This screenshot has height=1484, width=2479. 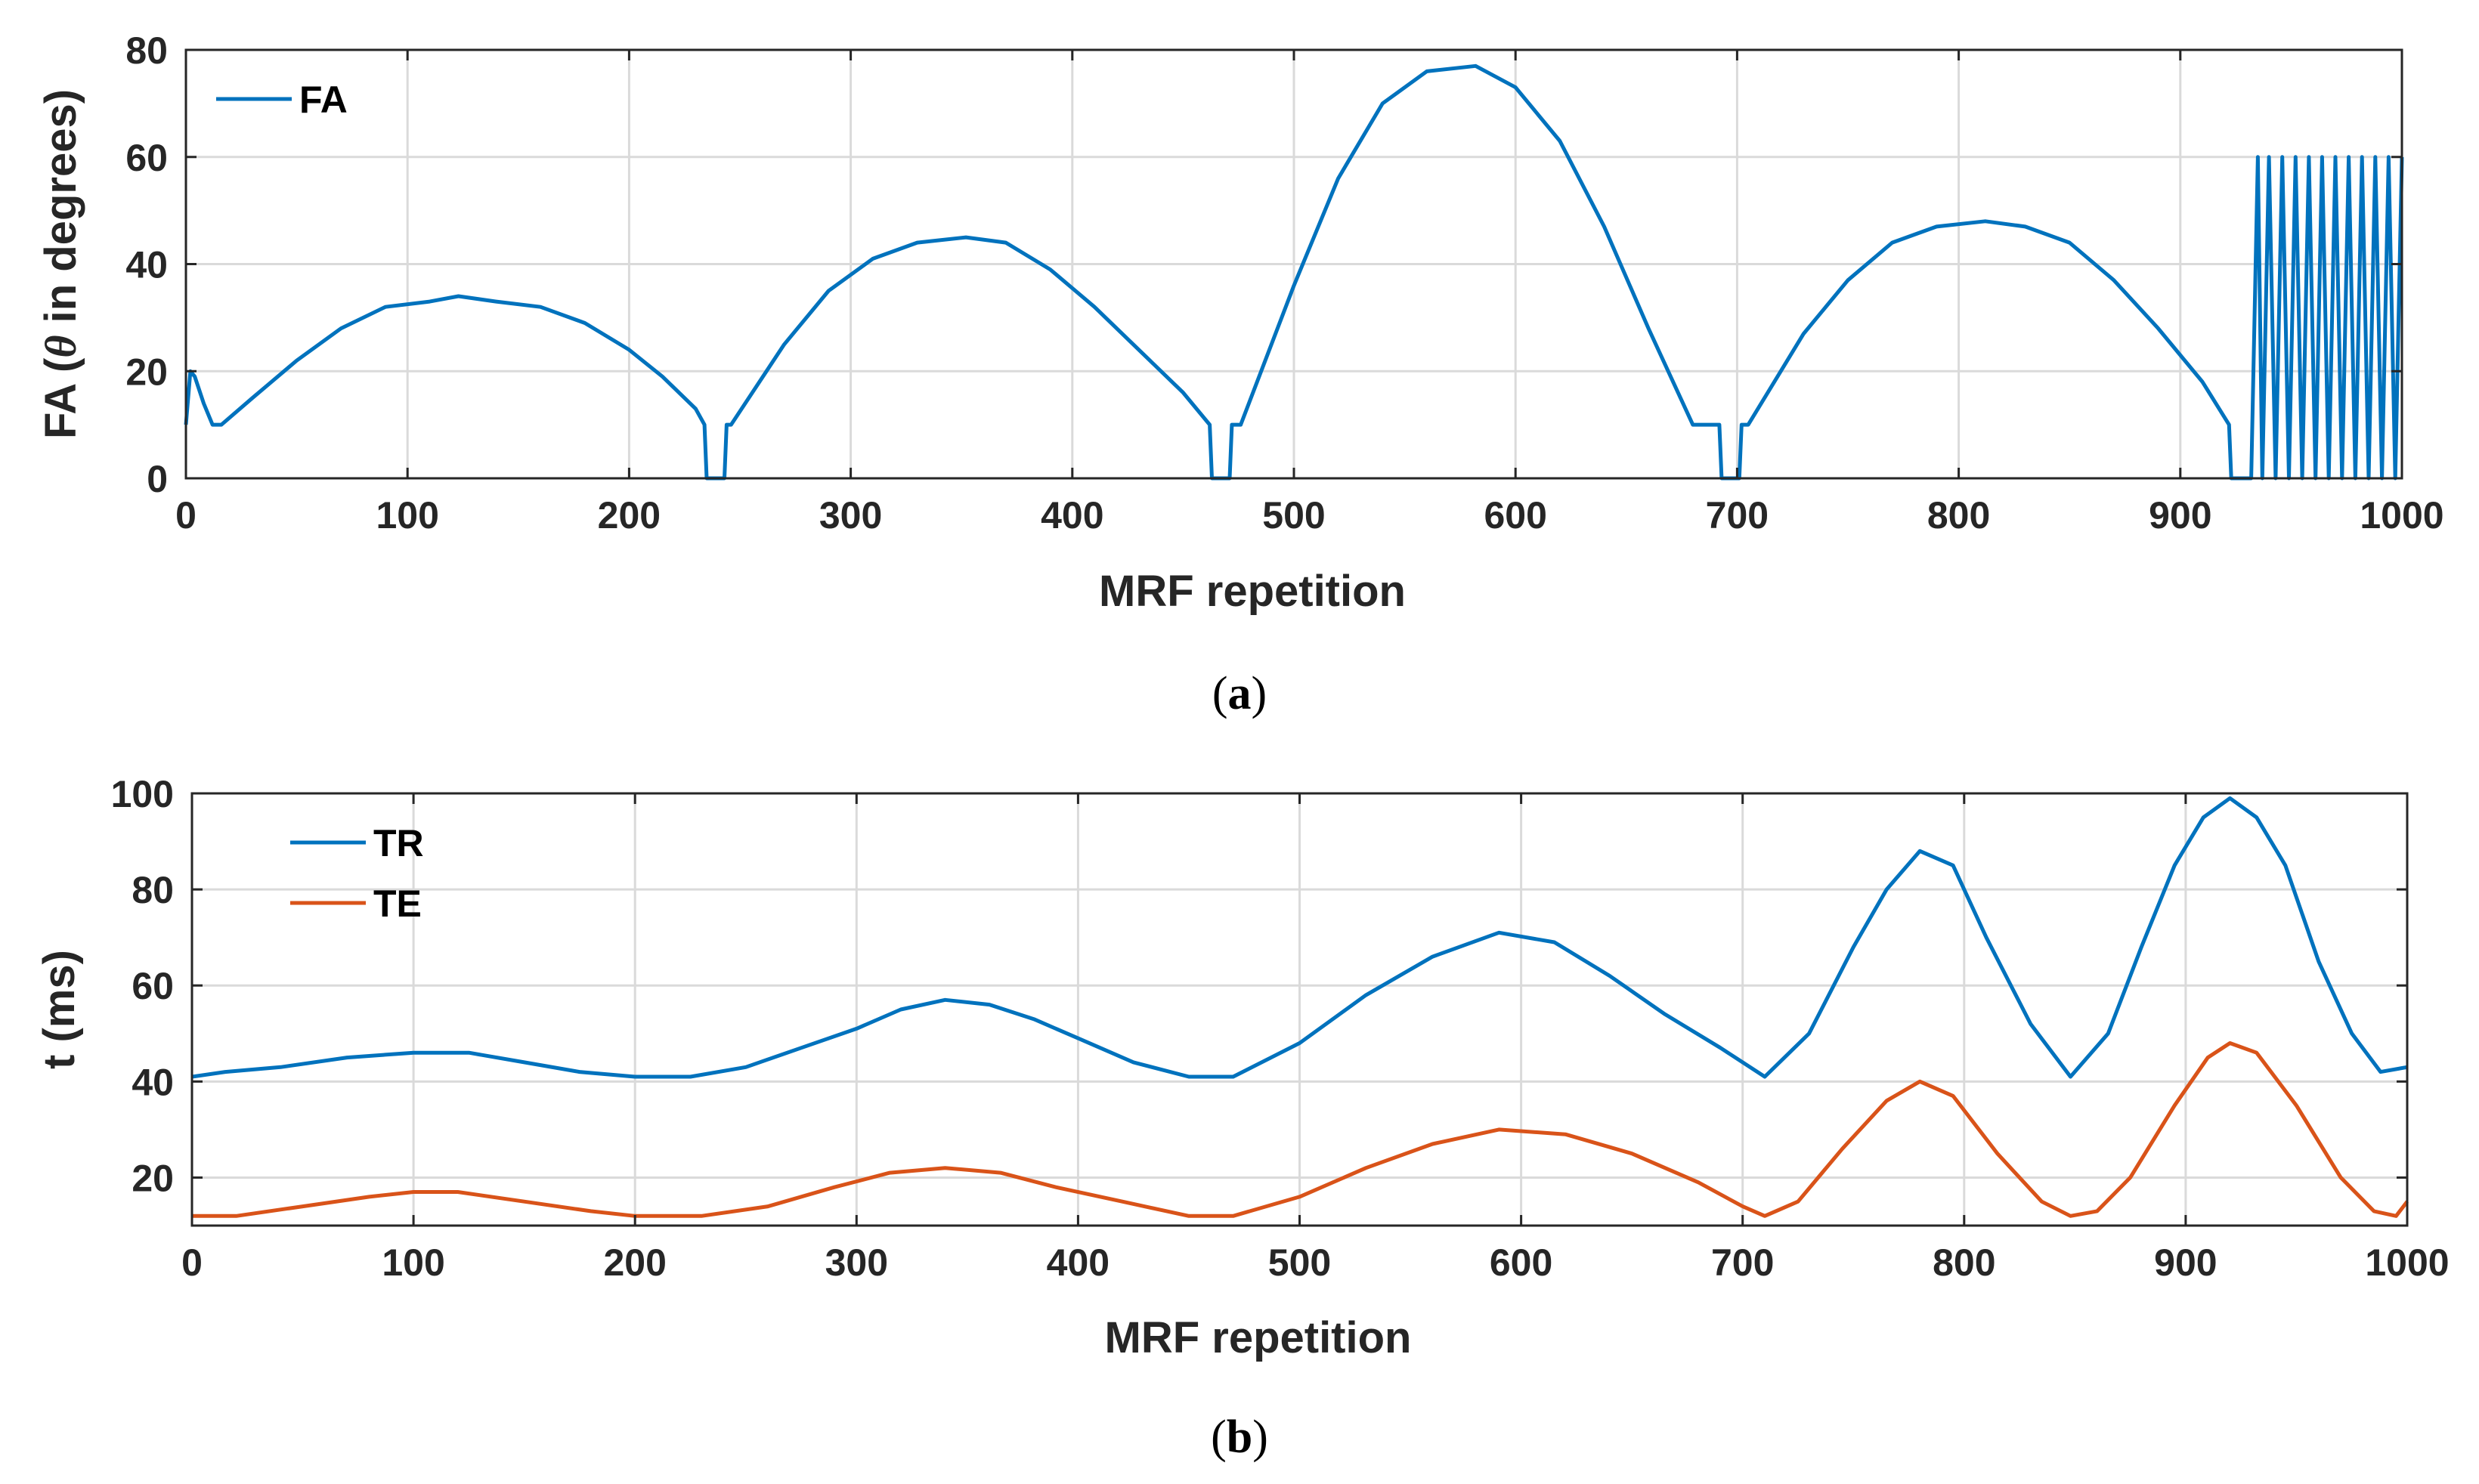 I want to click on panel-a-x-tick-label: 400, so click(x=1072, y=515).